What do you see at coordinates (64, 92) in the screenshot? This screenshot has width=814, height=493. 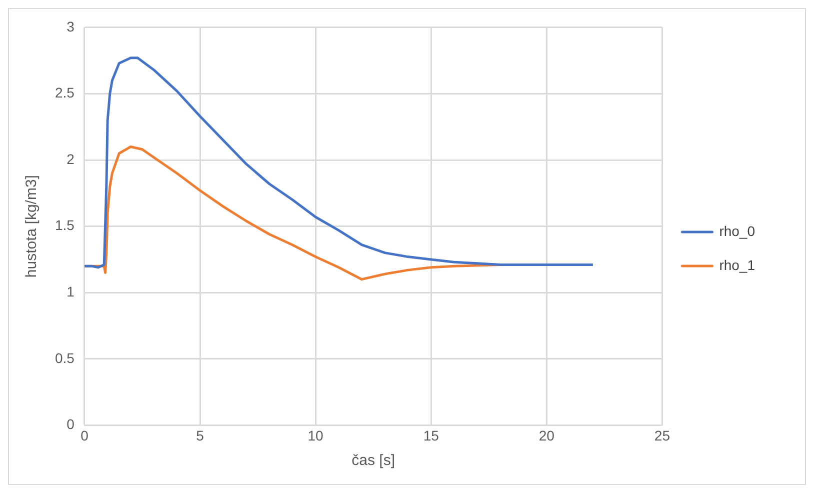 I see `y-tick-label: 2.5` at bounding box center [64, 92].